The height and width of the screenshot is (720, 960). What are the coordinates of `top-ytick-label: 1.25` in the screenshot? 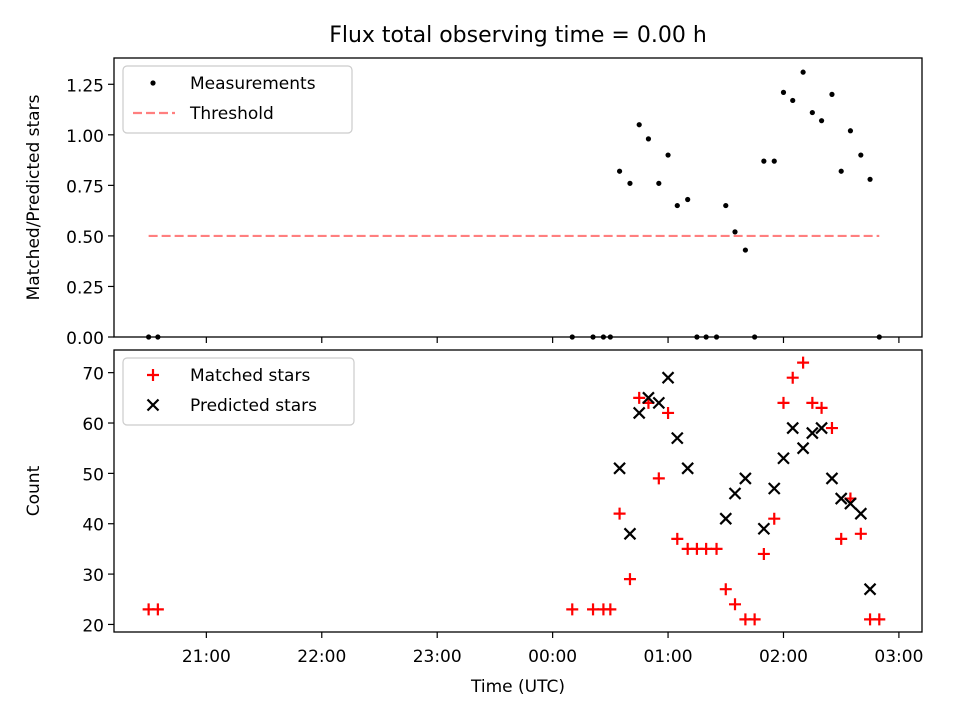 It's located at (85, 86).